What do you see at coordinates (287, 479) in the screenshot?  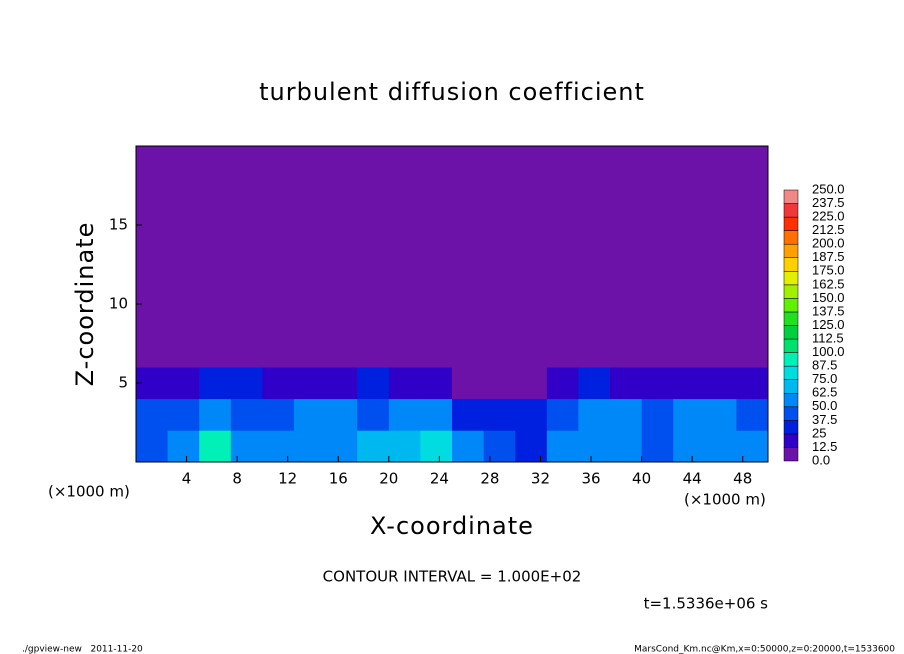 I see `x-tick-label: 12` at bounding box center [287, 479].